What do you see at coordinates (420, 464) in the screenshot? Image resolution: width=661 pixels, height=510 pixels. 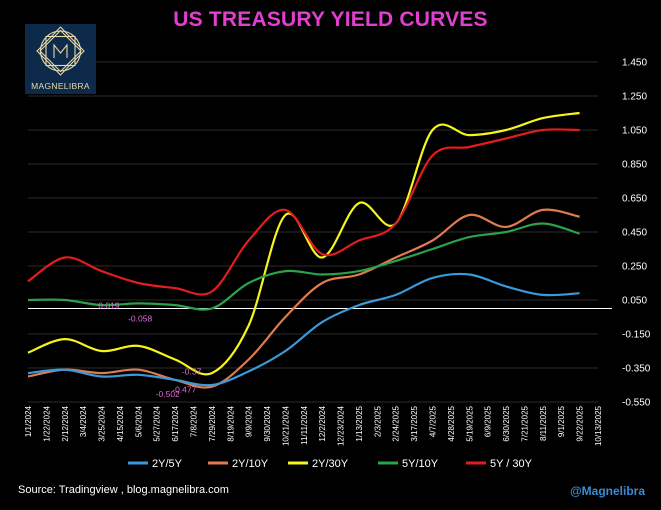 I see `legend-label: 5Y/10Y` at bounding box center [420, 464].